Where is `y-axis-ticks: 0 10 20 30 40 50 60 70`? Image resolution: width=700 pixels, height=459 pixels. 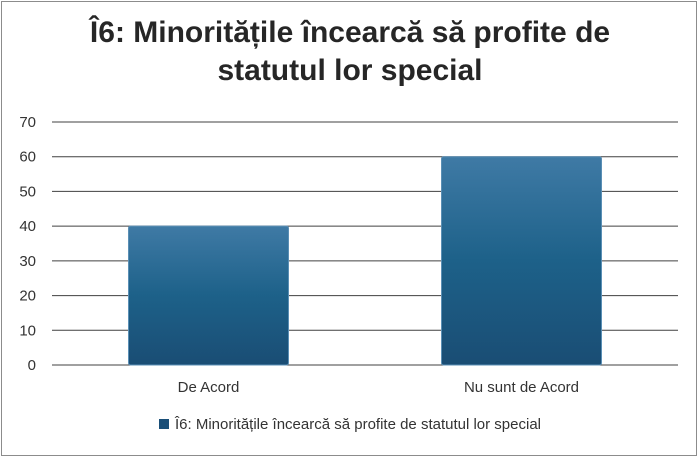 y-axis-ticks: 0 10 20 30 40 50 60 70 is located at coordinates (27, 244).